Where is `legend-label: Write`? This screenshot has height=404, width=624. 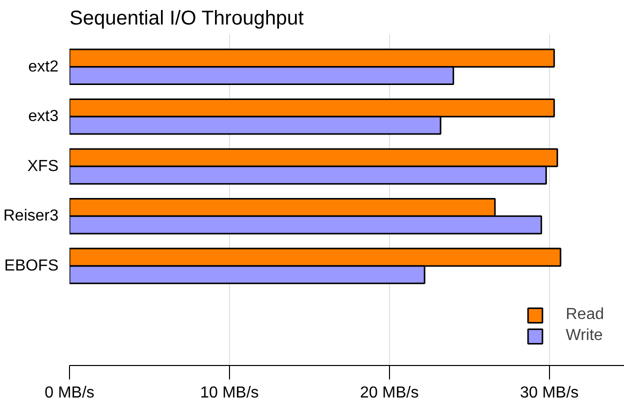 legend-label: Write is located at coordinates (584, 336).